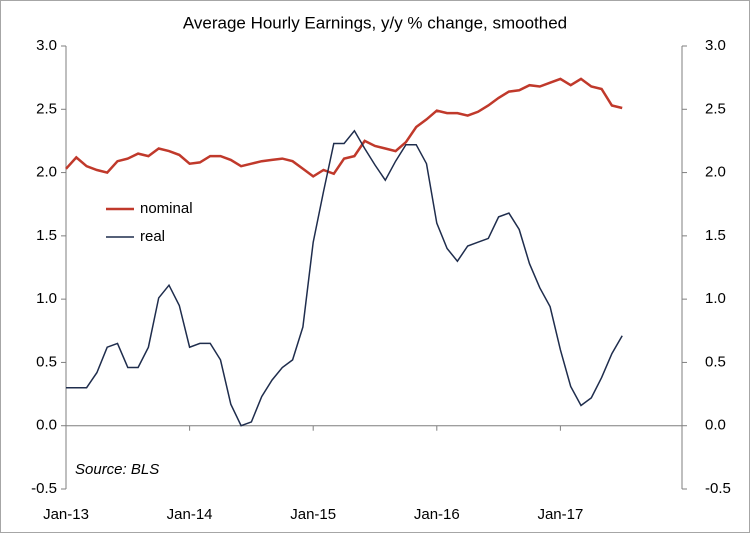 The height and width of the screenshot is (533, 750). What do you see at coordinates (46, 108) in the screenshot?
I see `y-tick-label: 2.5` at bounding box center [46, 108].